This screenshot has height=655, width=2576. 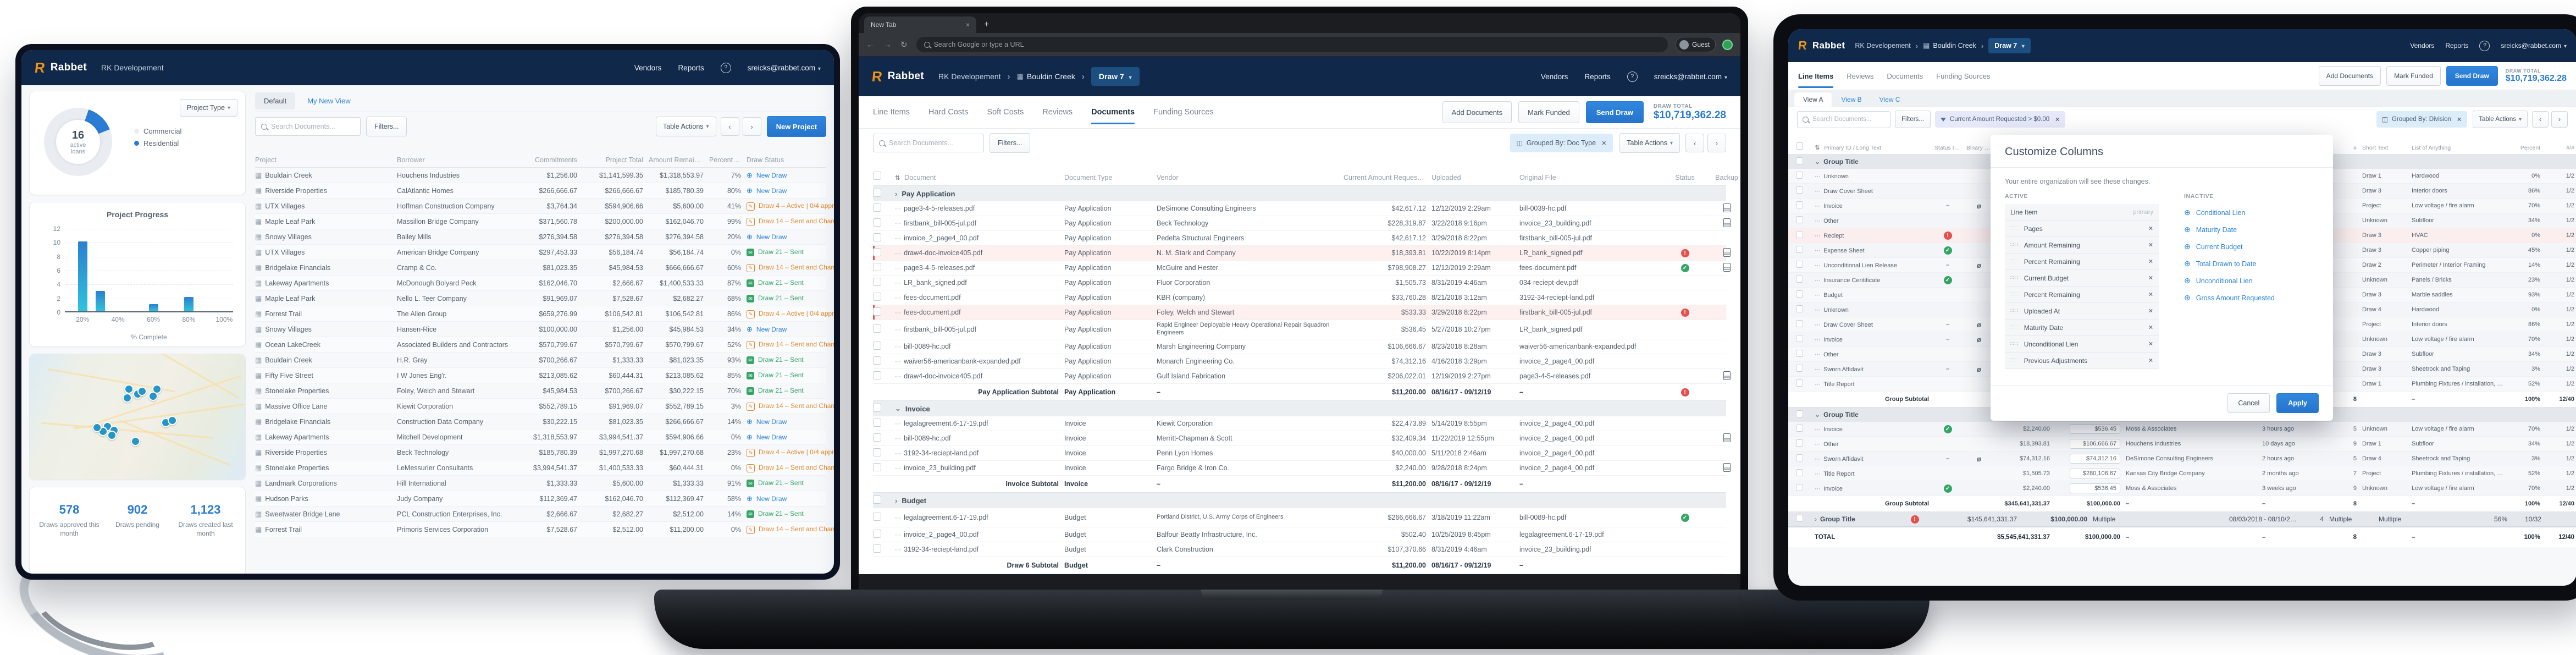 I want to click on sort-icon: ⇅, so click(x=897, y=178).